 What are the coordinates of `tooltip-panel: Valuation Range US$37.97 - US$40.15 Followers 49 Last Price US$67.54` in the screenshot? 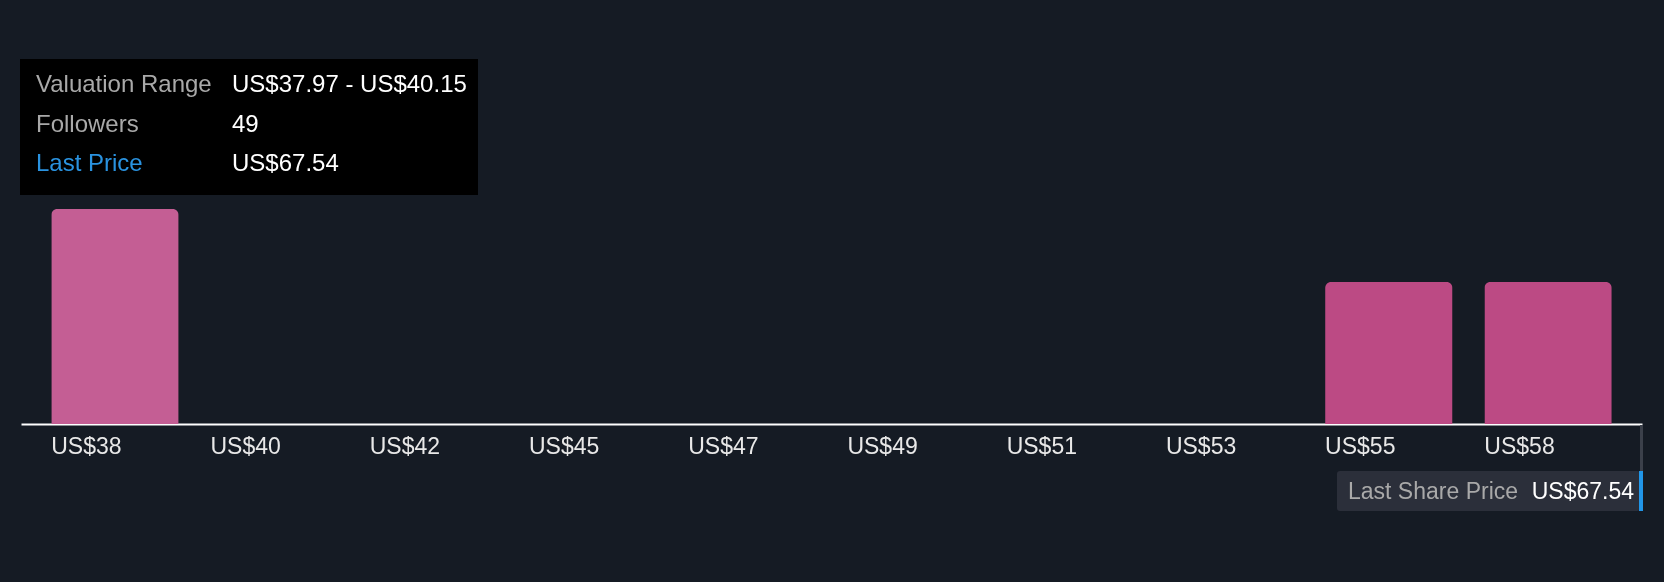 It's located at (249, 127).